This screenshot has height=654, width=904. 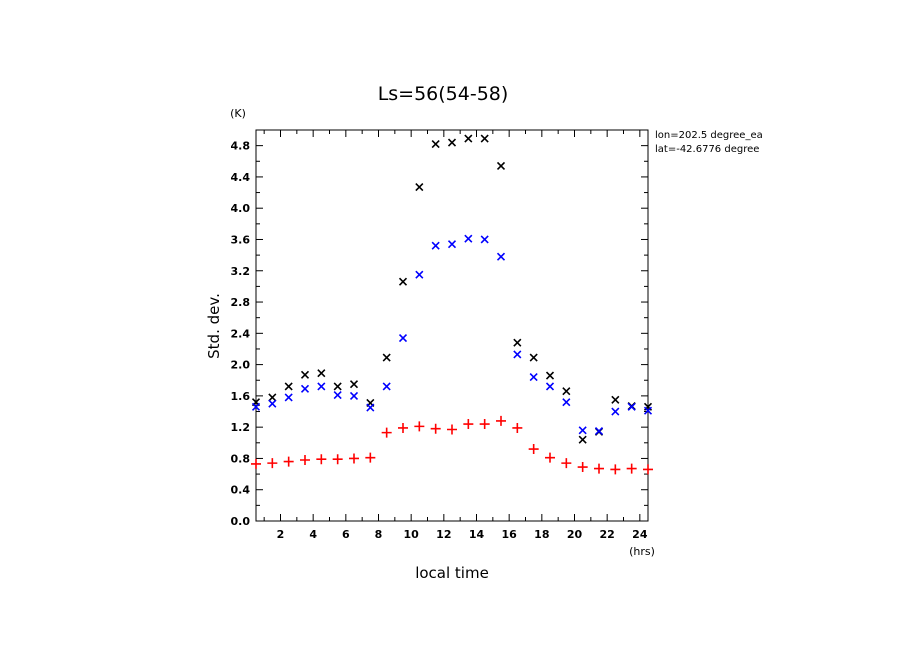 What do you see at coordinates (241, 521) in the screenshot?
I see `y-tick-label: 0.0` at bounding box center [241, 521].